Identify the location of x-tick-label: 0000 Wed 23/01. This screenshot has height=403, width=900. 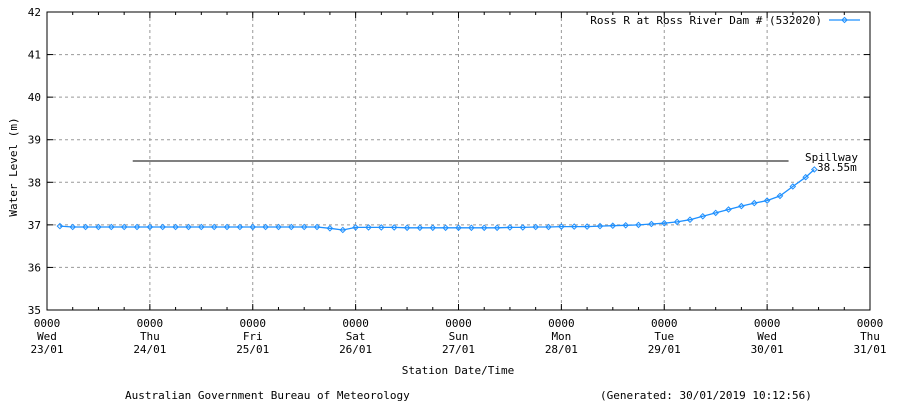
(46, 336).